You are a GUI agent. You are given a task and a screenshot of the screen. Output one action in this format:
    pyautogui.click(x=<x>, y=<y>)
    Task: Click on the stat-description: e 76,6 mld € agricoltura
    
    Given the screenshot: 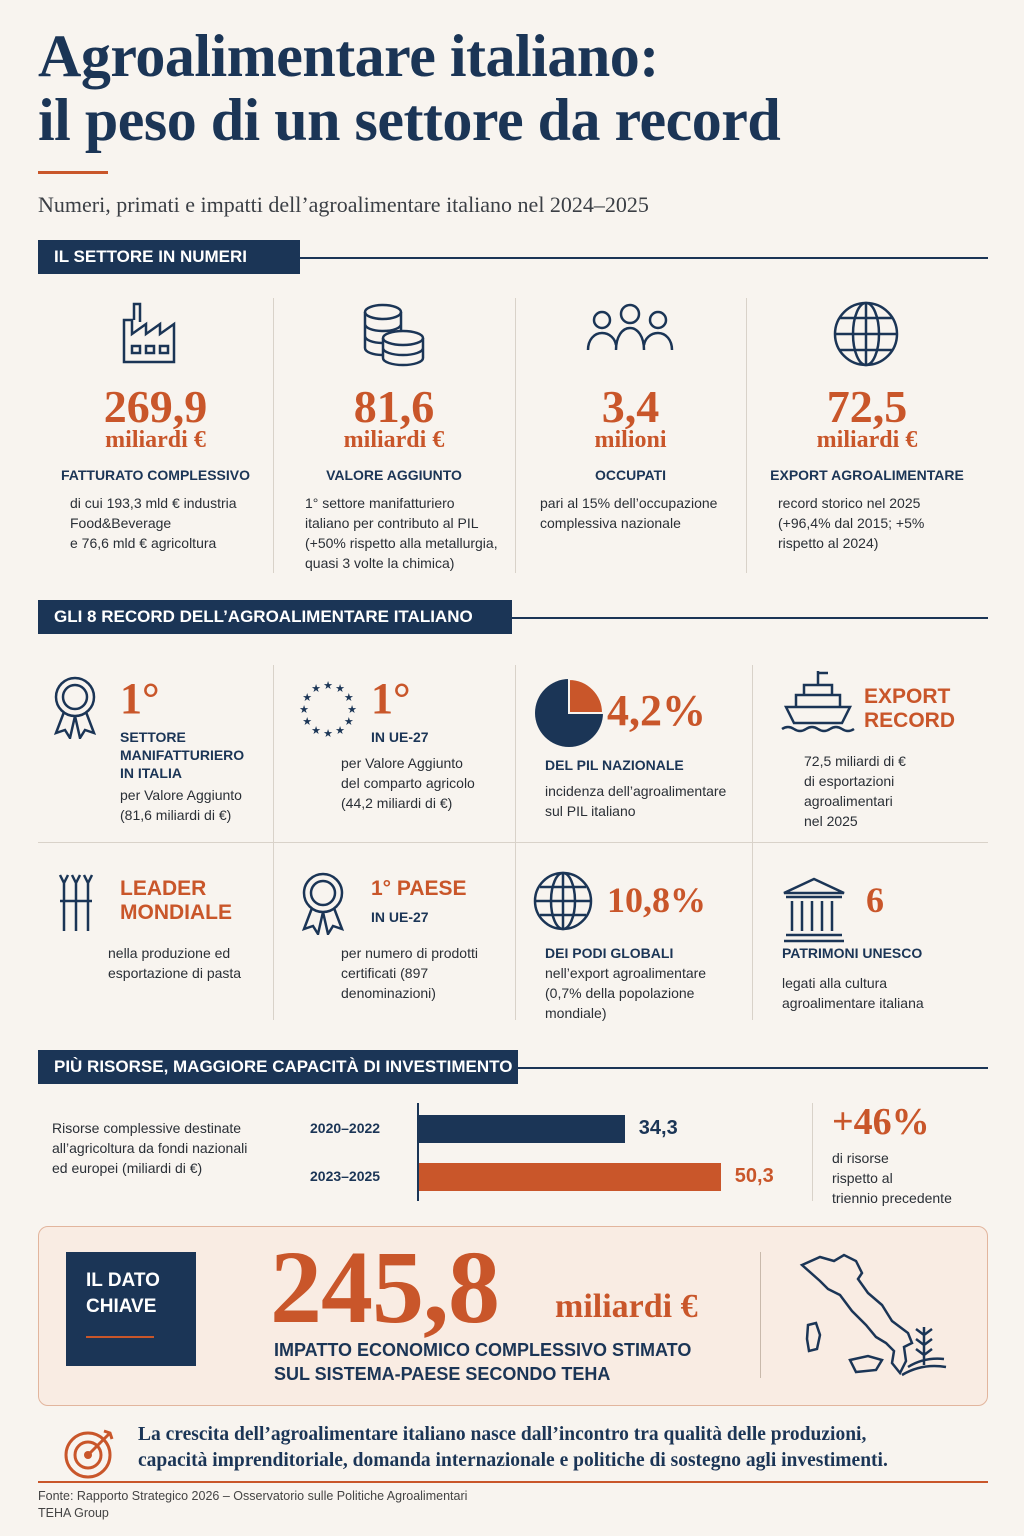 What is the action you would take?
    pyautogui.click(x=143, y=543)
    